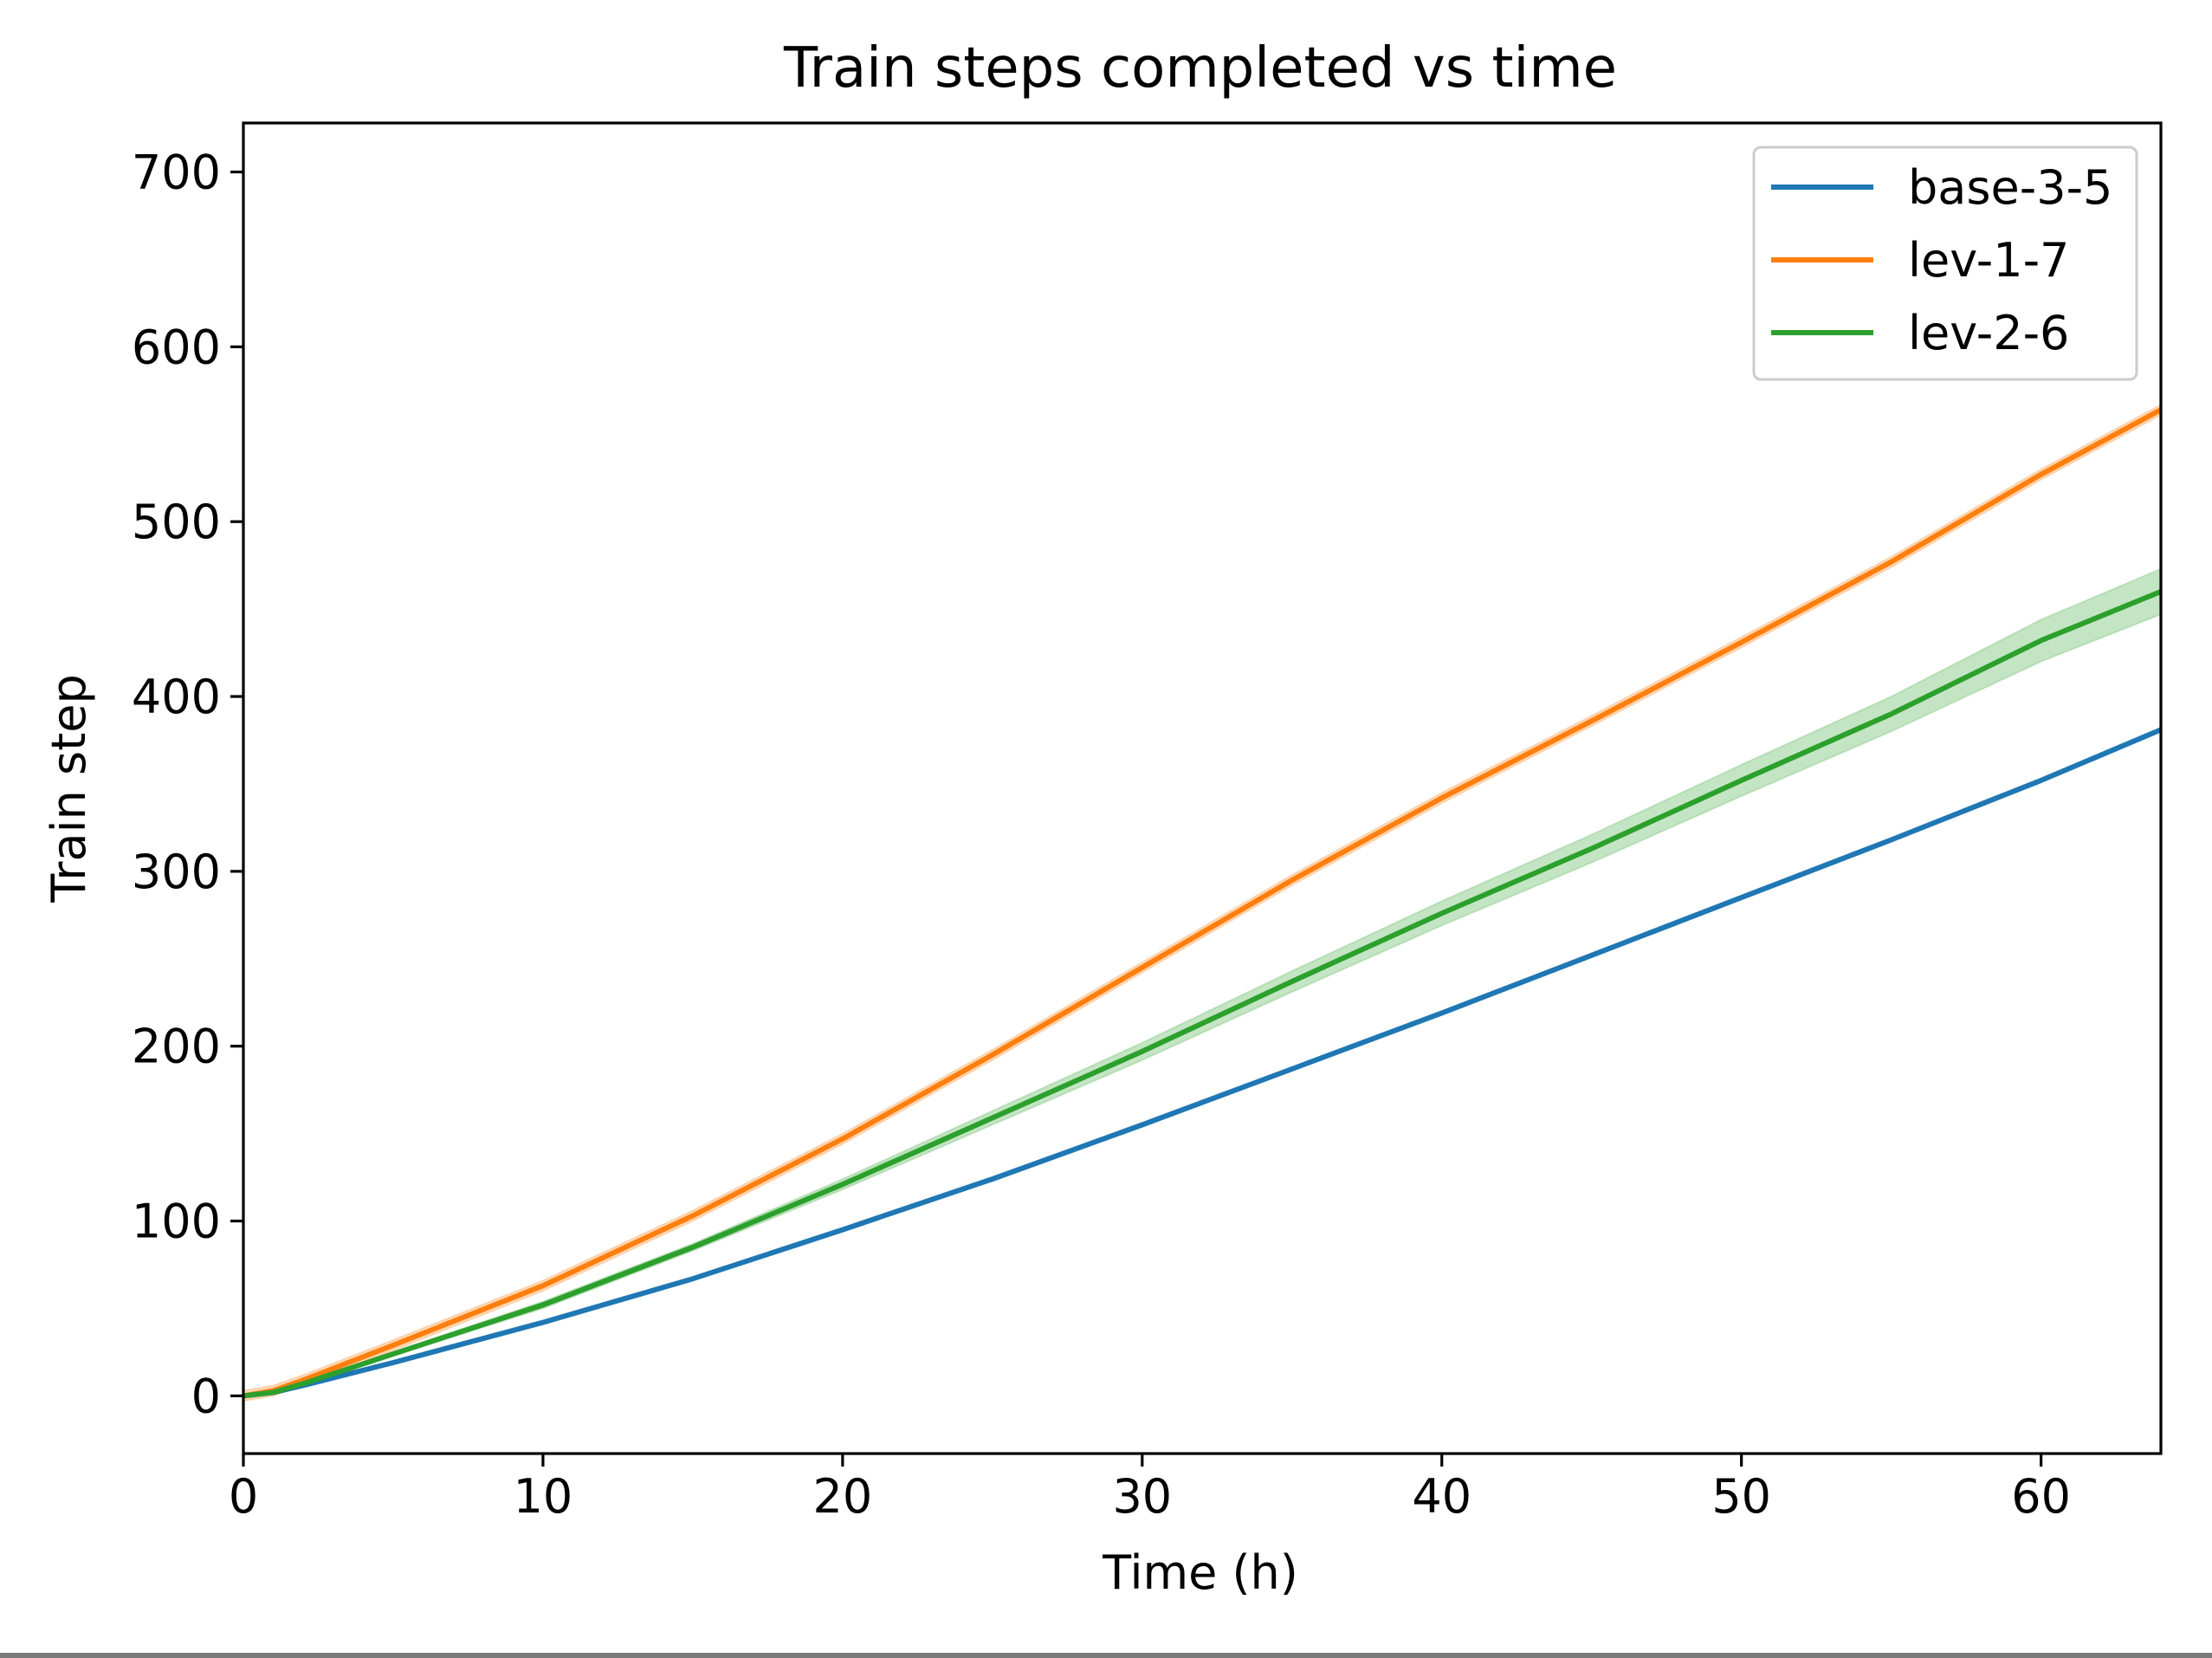  What do you see at coordinates (176, 522) in the screenshot?
I see `y-tick-label-500: 500` at bounding box center [176, 522].